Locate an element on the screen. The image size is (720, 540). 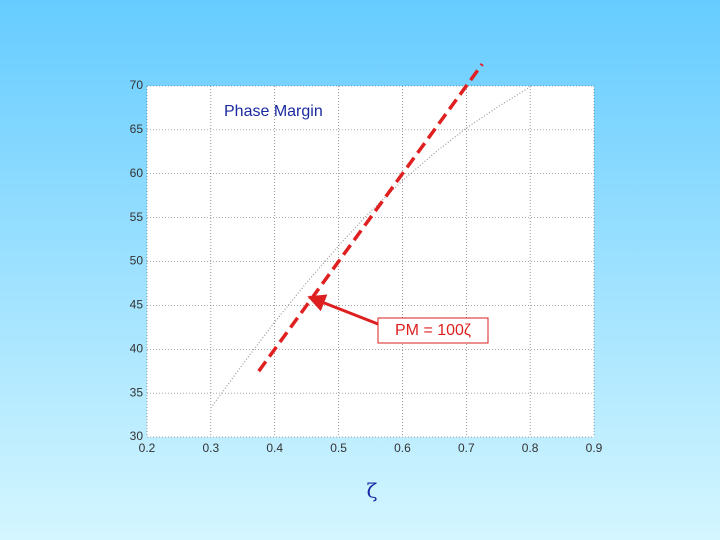
annotation-box is located at coordinates (433, 330).